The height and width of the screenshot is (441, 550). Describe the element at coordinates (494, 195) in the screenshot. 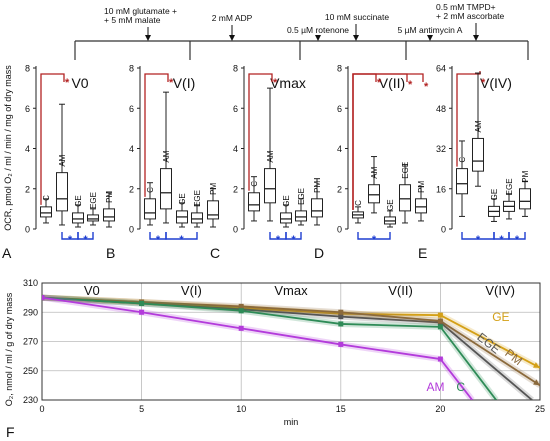

I see `box-category-label: GE` at that location.